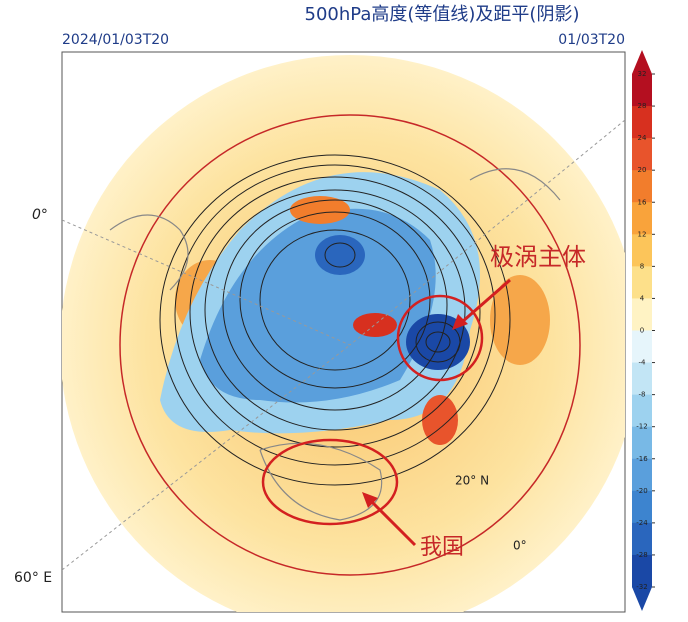 This screenshot has width=688, height=622. I want to click on lat-label: 20° N, so click(472, 481).